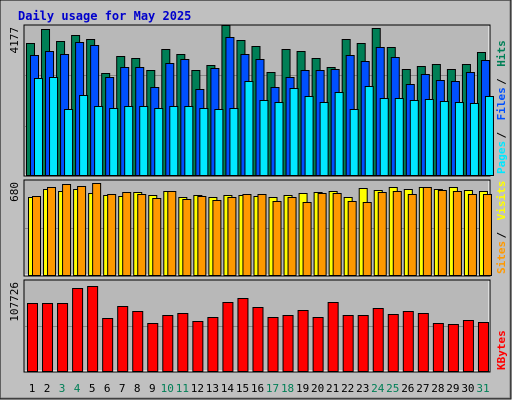 Image resolution: width=512 pixels, height=404 pixels. I want to click on day-label: 12, so click(197, 388).